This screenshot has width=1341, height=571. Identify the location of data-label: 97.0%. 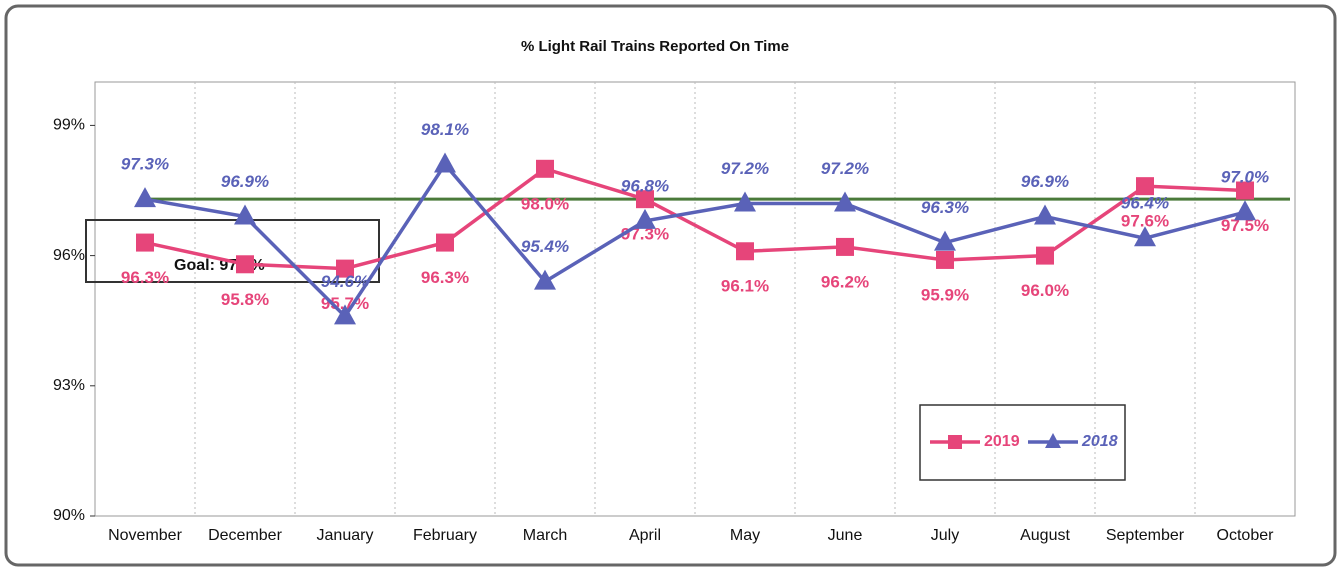
(1245, 177).